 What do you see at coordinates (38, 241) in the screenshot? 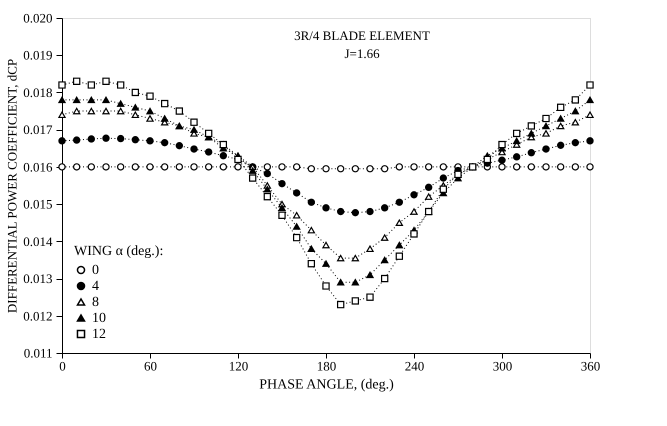
I see `y-tick-label: 0.014` at bounding box center [38, 241].